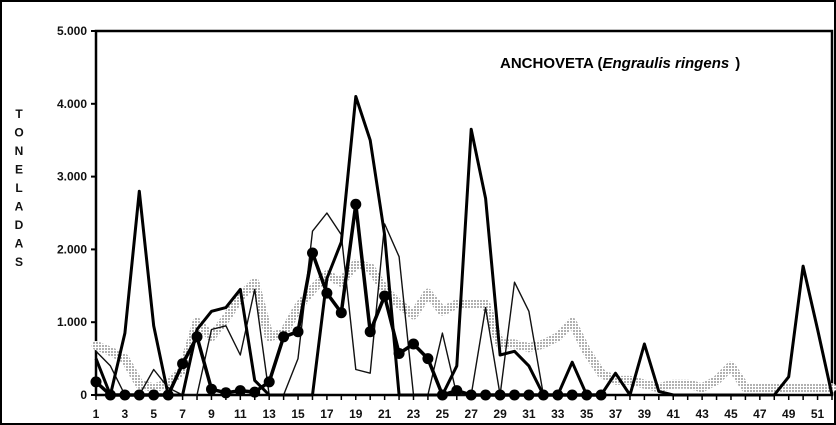  What do you see at coordinates (414, 414) in the screenshot?
I see `x-tick-label: 23` at bounding box center [414, 414].